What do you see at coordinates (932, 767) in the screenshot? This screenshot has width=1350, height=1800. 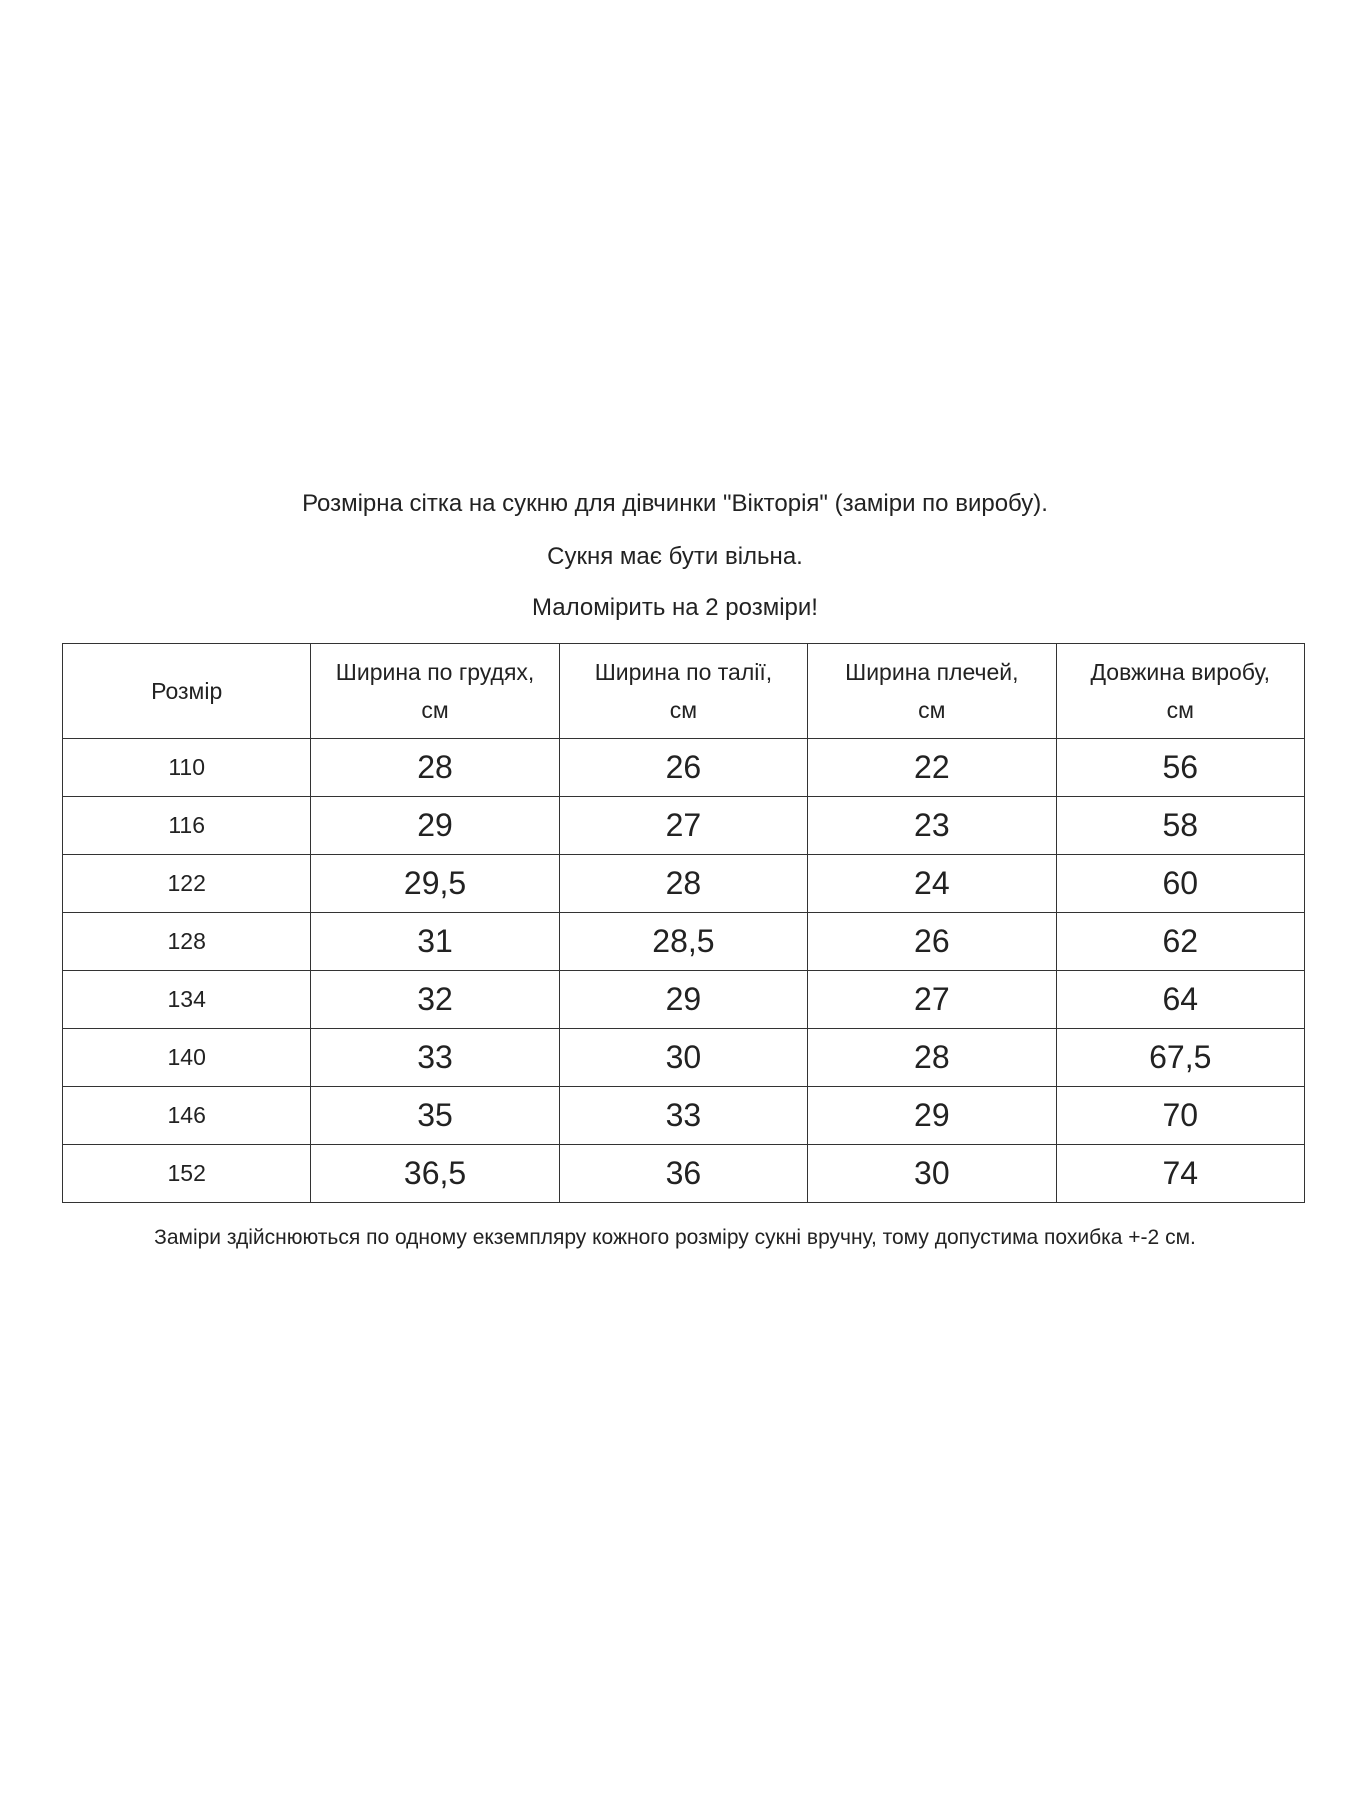 I see `cell-shoulder-width: 22` at bounding box center [932, 767].